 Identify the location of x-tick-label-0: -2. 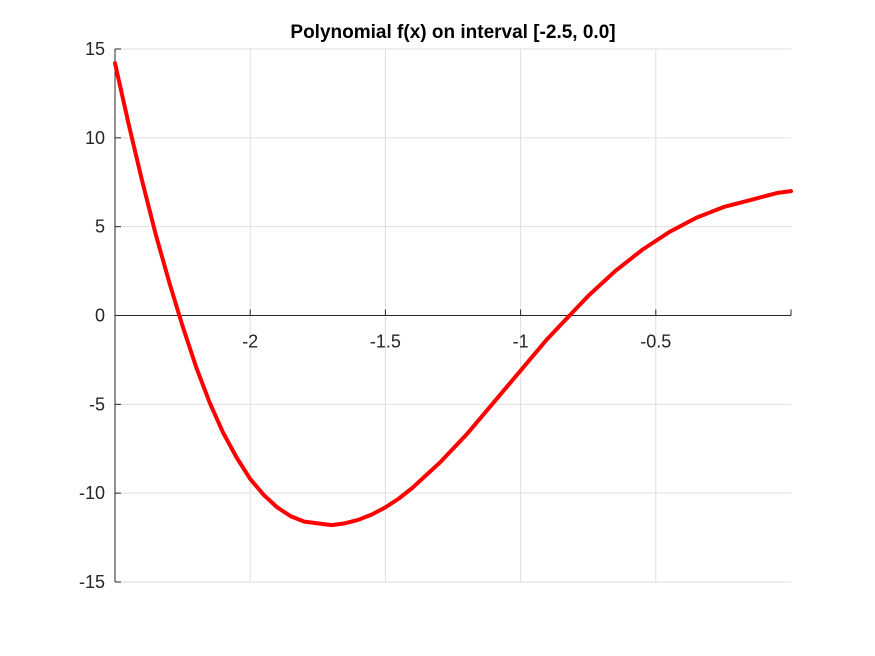
(250, 342).